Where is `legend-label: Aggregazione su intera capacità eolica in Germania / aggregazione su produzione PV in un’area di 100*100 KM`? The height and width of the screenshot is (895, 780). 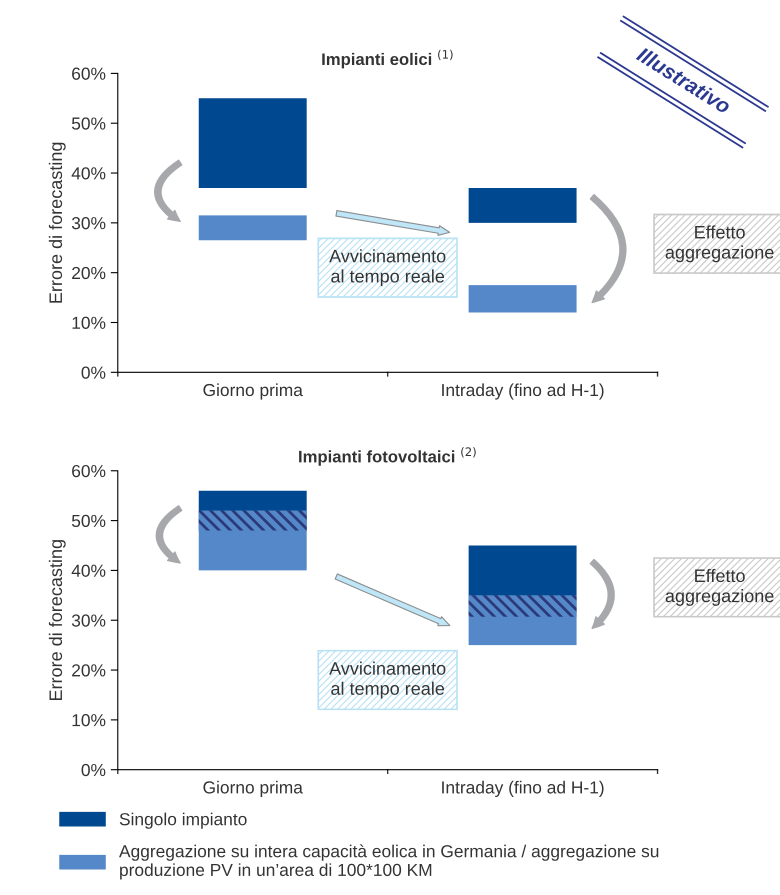
legend-label: Aggregazione su intera capacità eolica in Germania / aggregazione su produzione PV in un’area di 100*100 KM is located at coordinates (388, 862).